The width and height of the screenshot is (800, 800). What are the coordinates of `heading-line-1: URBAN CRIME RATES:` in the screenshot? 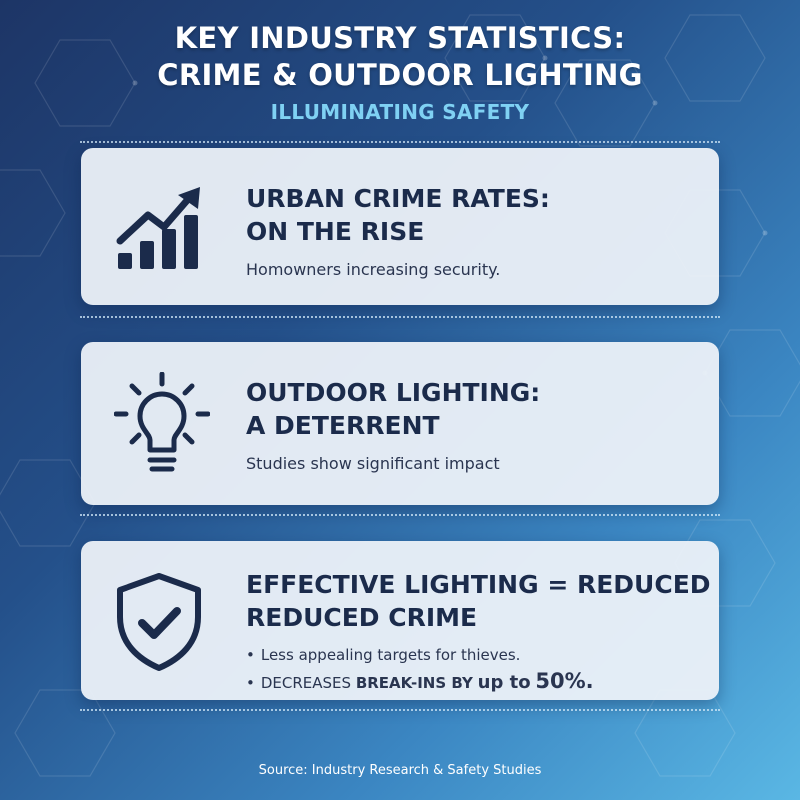 It's located at (398, 198).